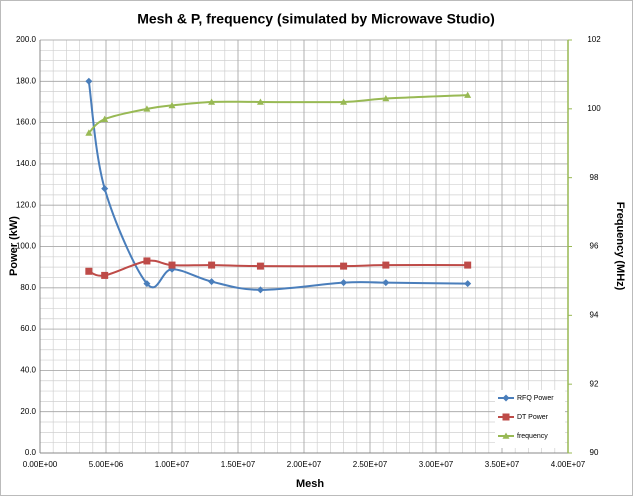 The width and height of the screenshot is (633, 496). I want to click on x-tick-label: 4.00E+07, so click(568, 464).